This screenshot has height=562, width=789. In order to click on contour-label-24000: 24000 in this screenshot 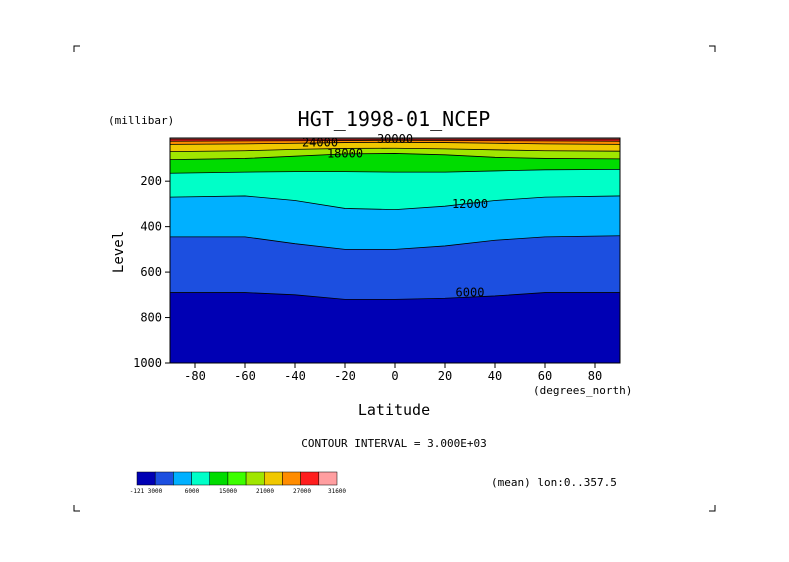, I will do `click(320, 142)`.